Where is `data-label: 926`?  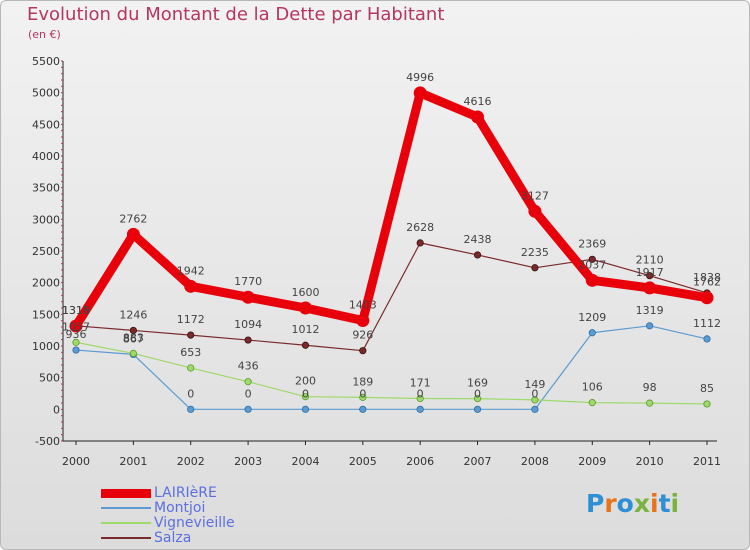 data-label: 926 is located at coordinates (362, 335).